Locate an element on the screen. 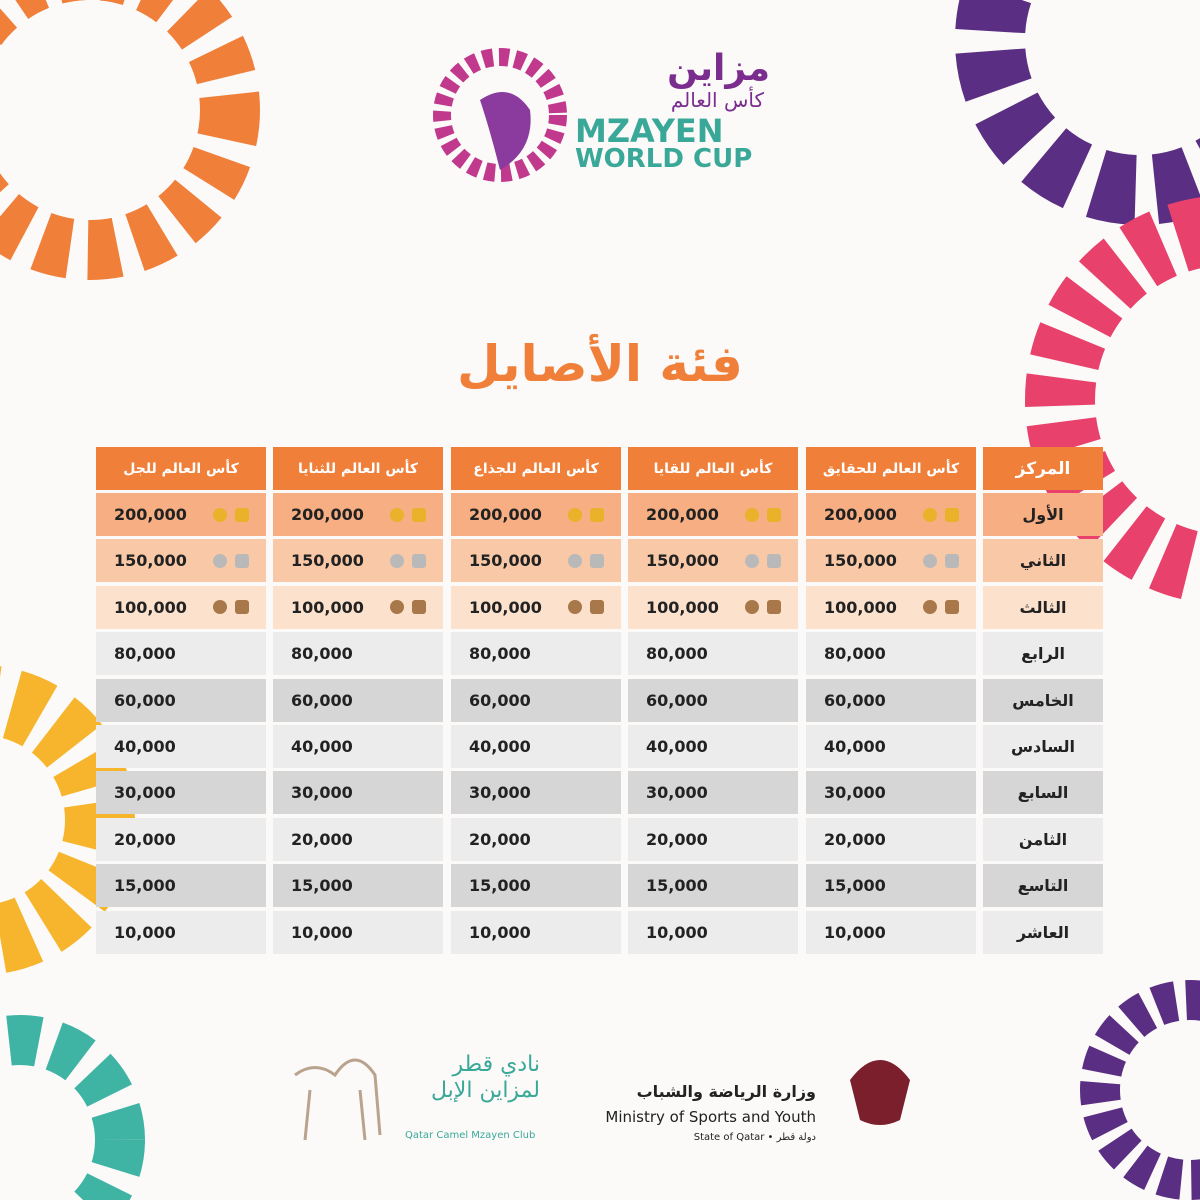  column-header: كأس العالم للجذاع is located at coordinates (536, 468).